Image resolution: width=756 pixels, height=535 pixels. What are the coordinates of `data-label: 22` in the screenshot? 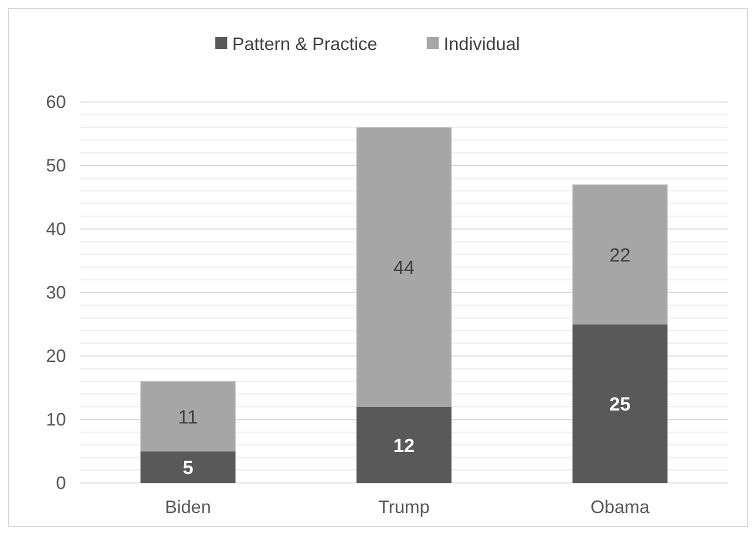 It's located at (620, 255).